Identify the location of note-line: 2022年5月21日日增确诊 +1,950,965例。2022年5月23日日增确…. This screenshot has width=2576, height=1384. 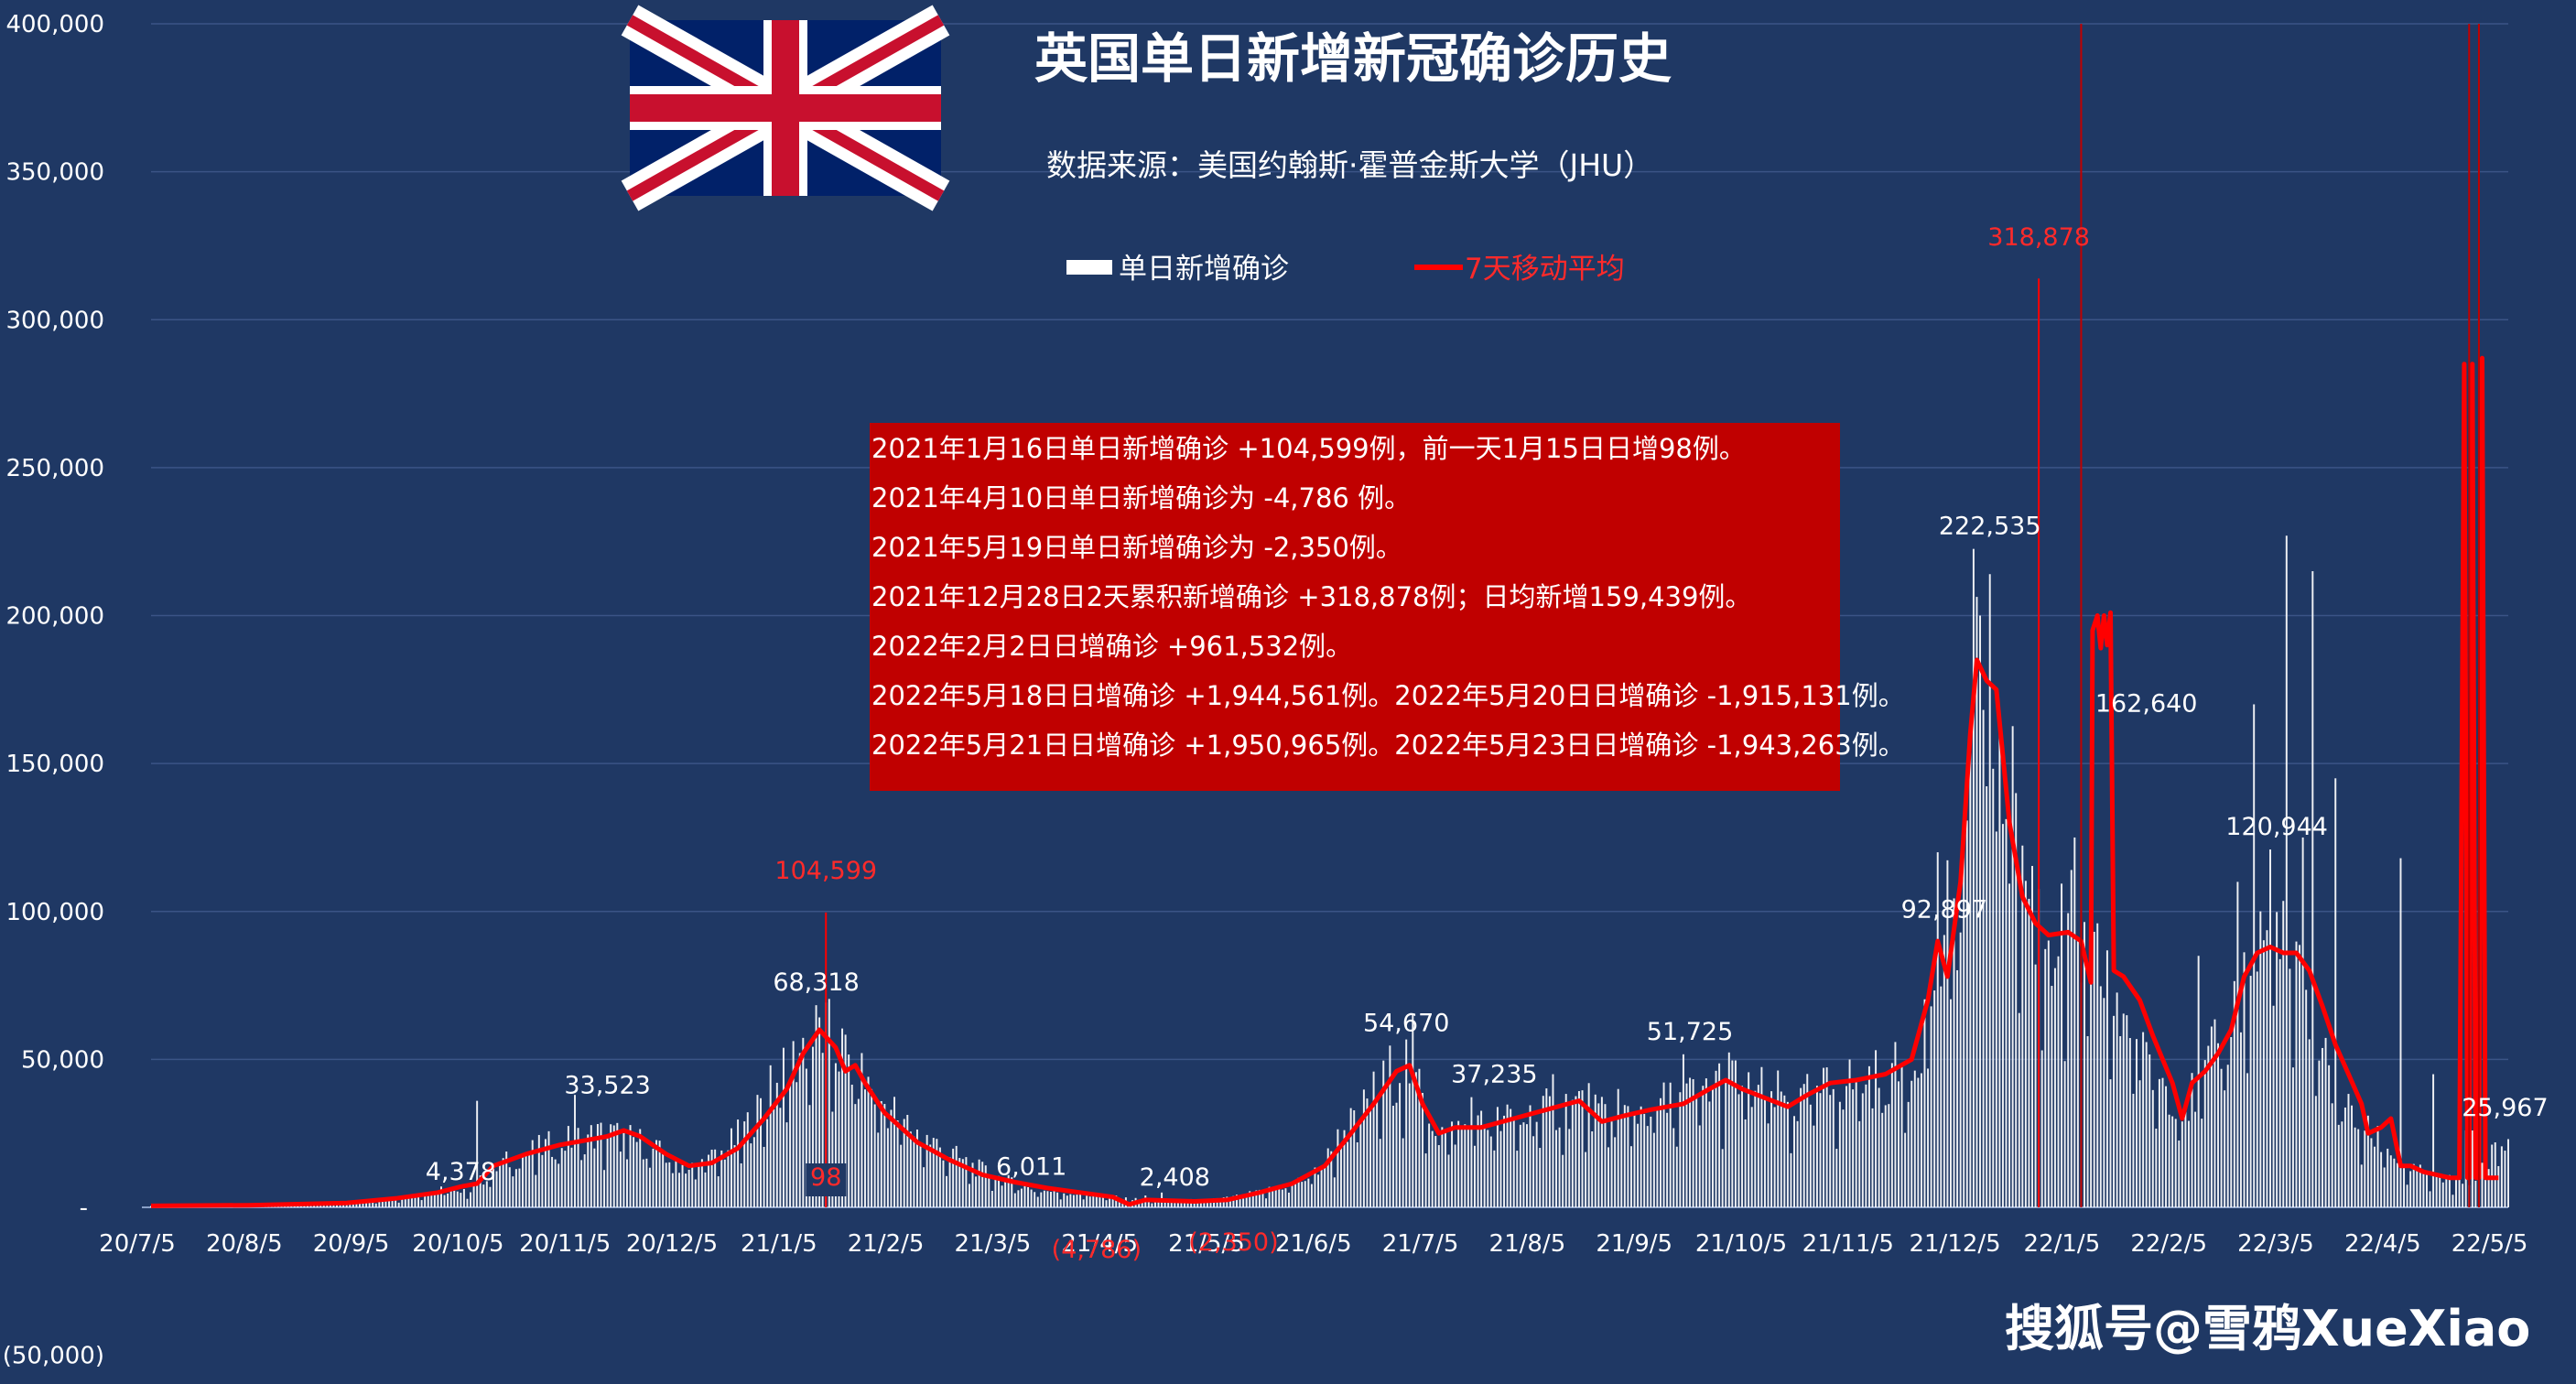
(1388, 745).